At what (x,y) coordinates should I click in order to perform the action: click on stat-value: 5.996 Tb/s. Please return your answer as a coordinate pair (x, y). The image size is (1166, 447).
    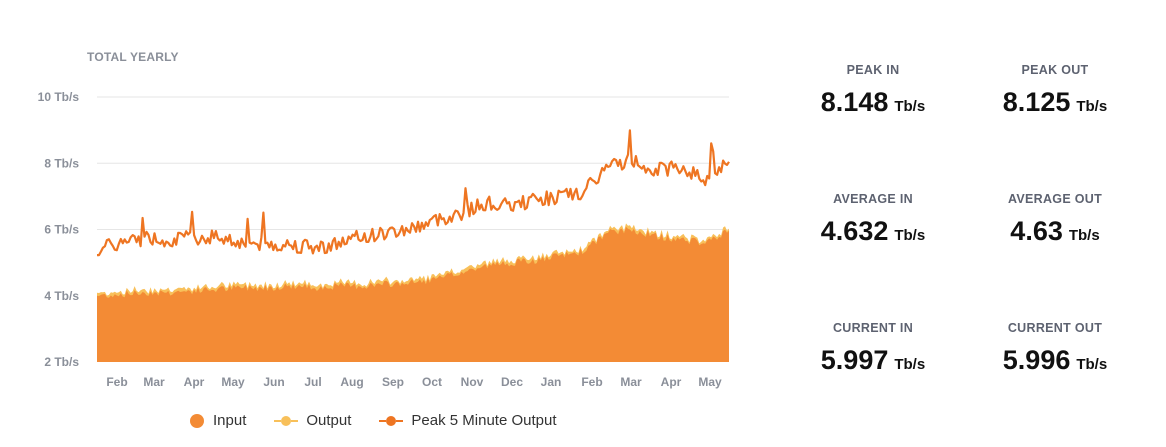
    Looking at the image, I should click on (1055, 360).